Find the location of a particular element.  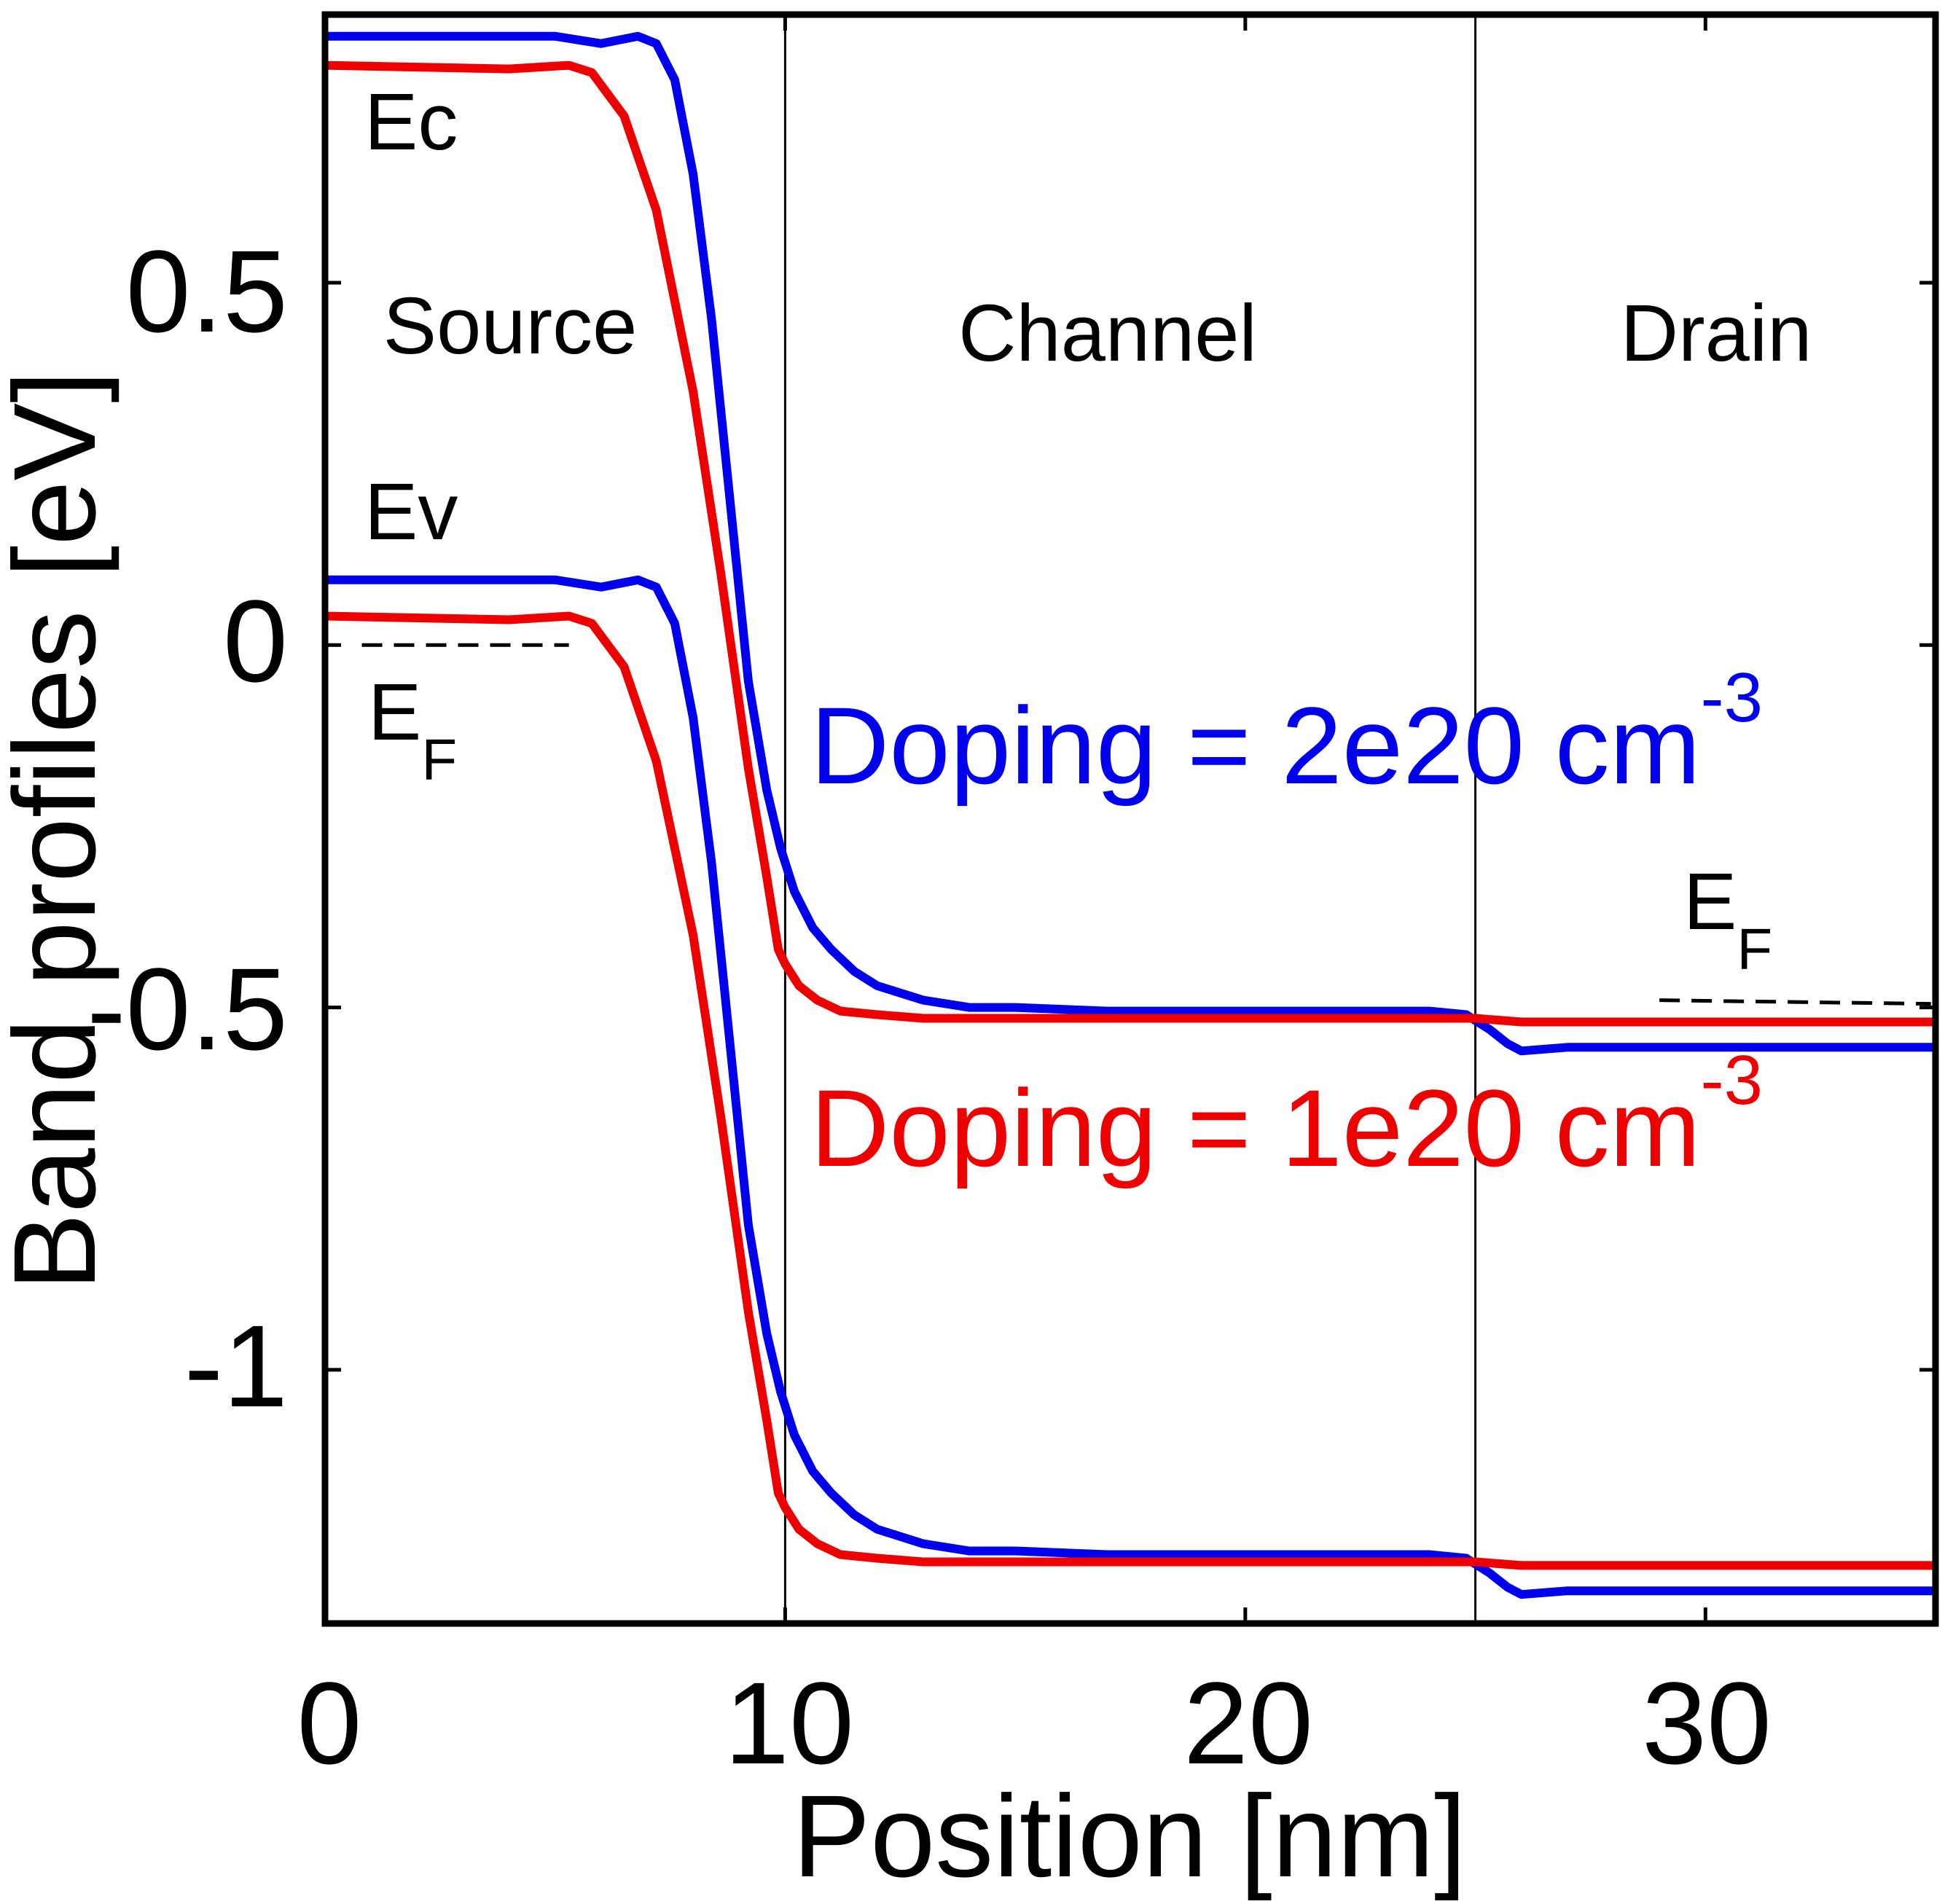

ef-label-drain: EF is located at coordinates (1727, 919).